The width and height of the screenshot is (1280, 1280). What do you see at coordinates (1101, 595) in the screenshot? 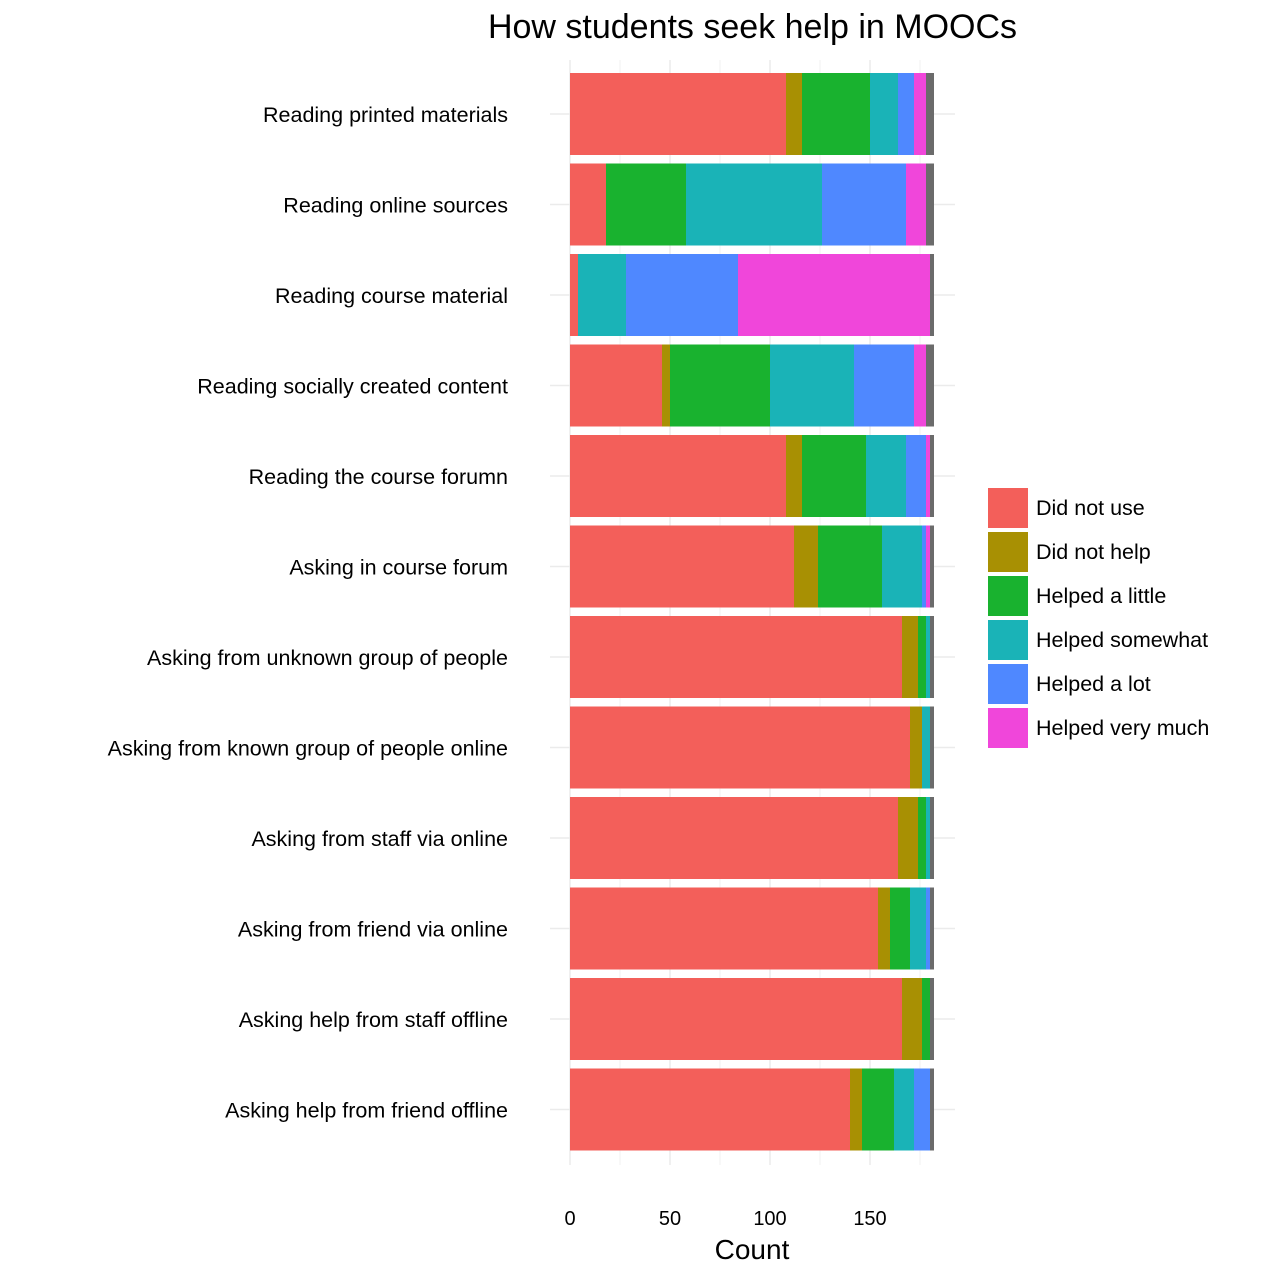
I see `legend-label: Helped a little` at bounding box center [1101, 595].